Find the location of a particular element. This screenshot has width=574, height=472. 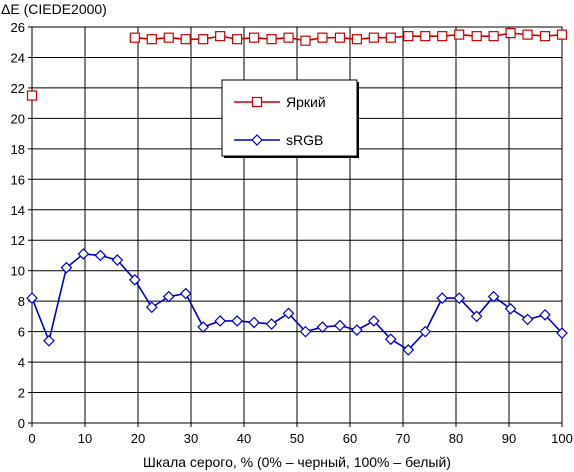

y-tick-label: 26 is located at coordinates (18, 27).